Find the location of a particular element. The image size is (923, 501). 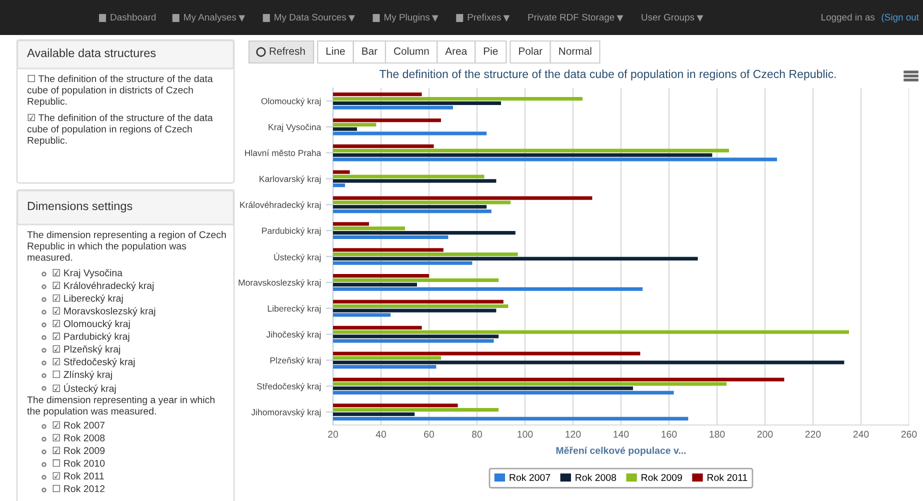

y-tick-label: Olomoucký kraj is located at coordinates (291, 102).